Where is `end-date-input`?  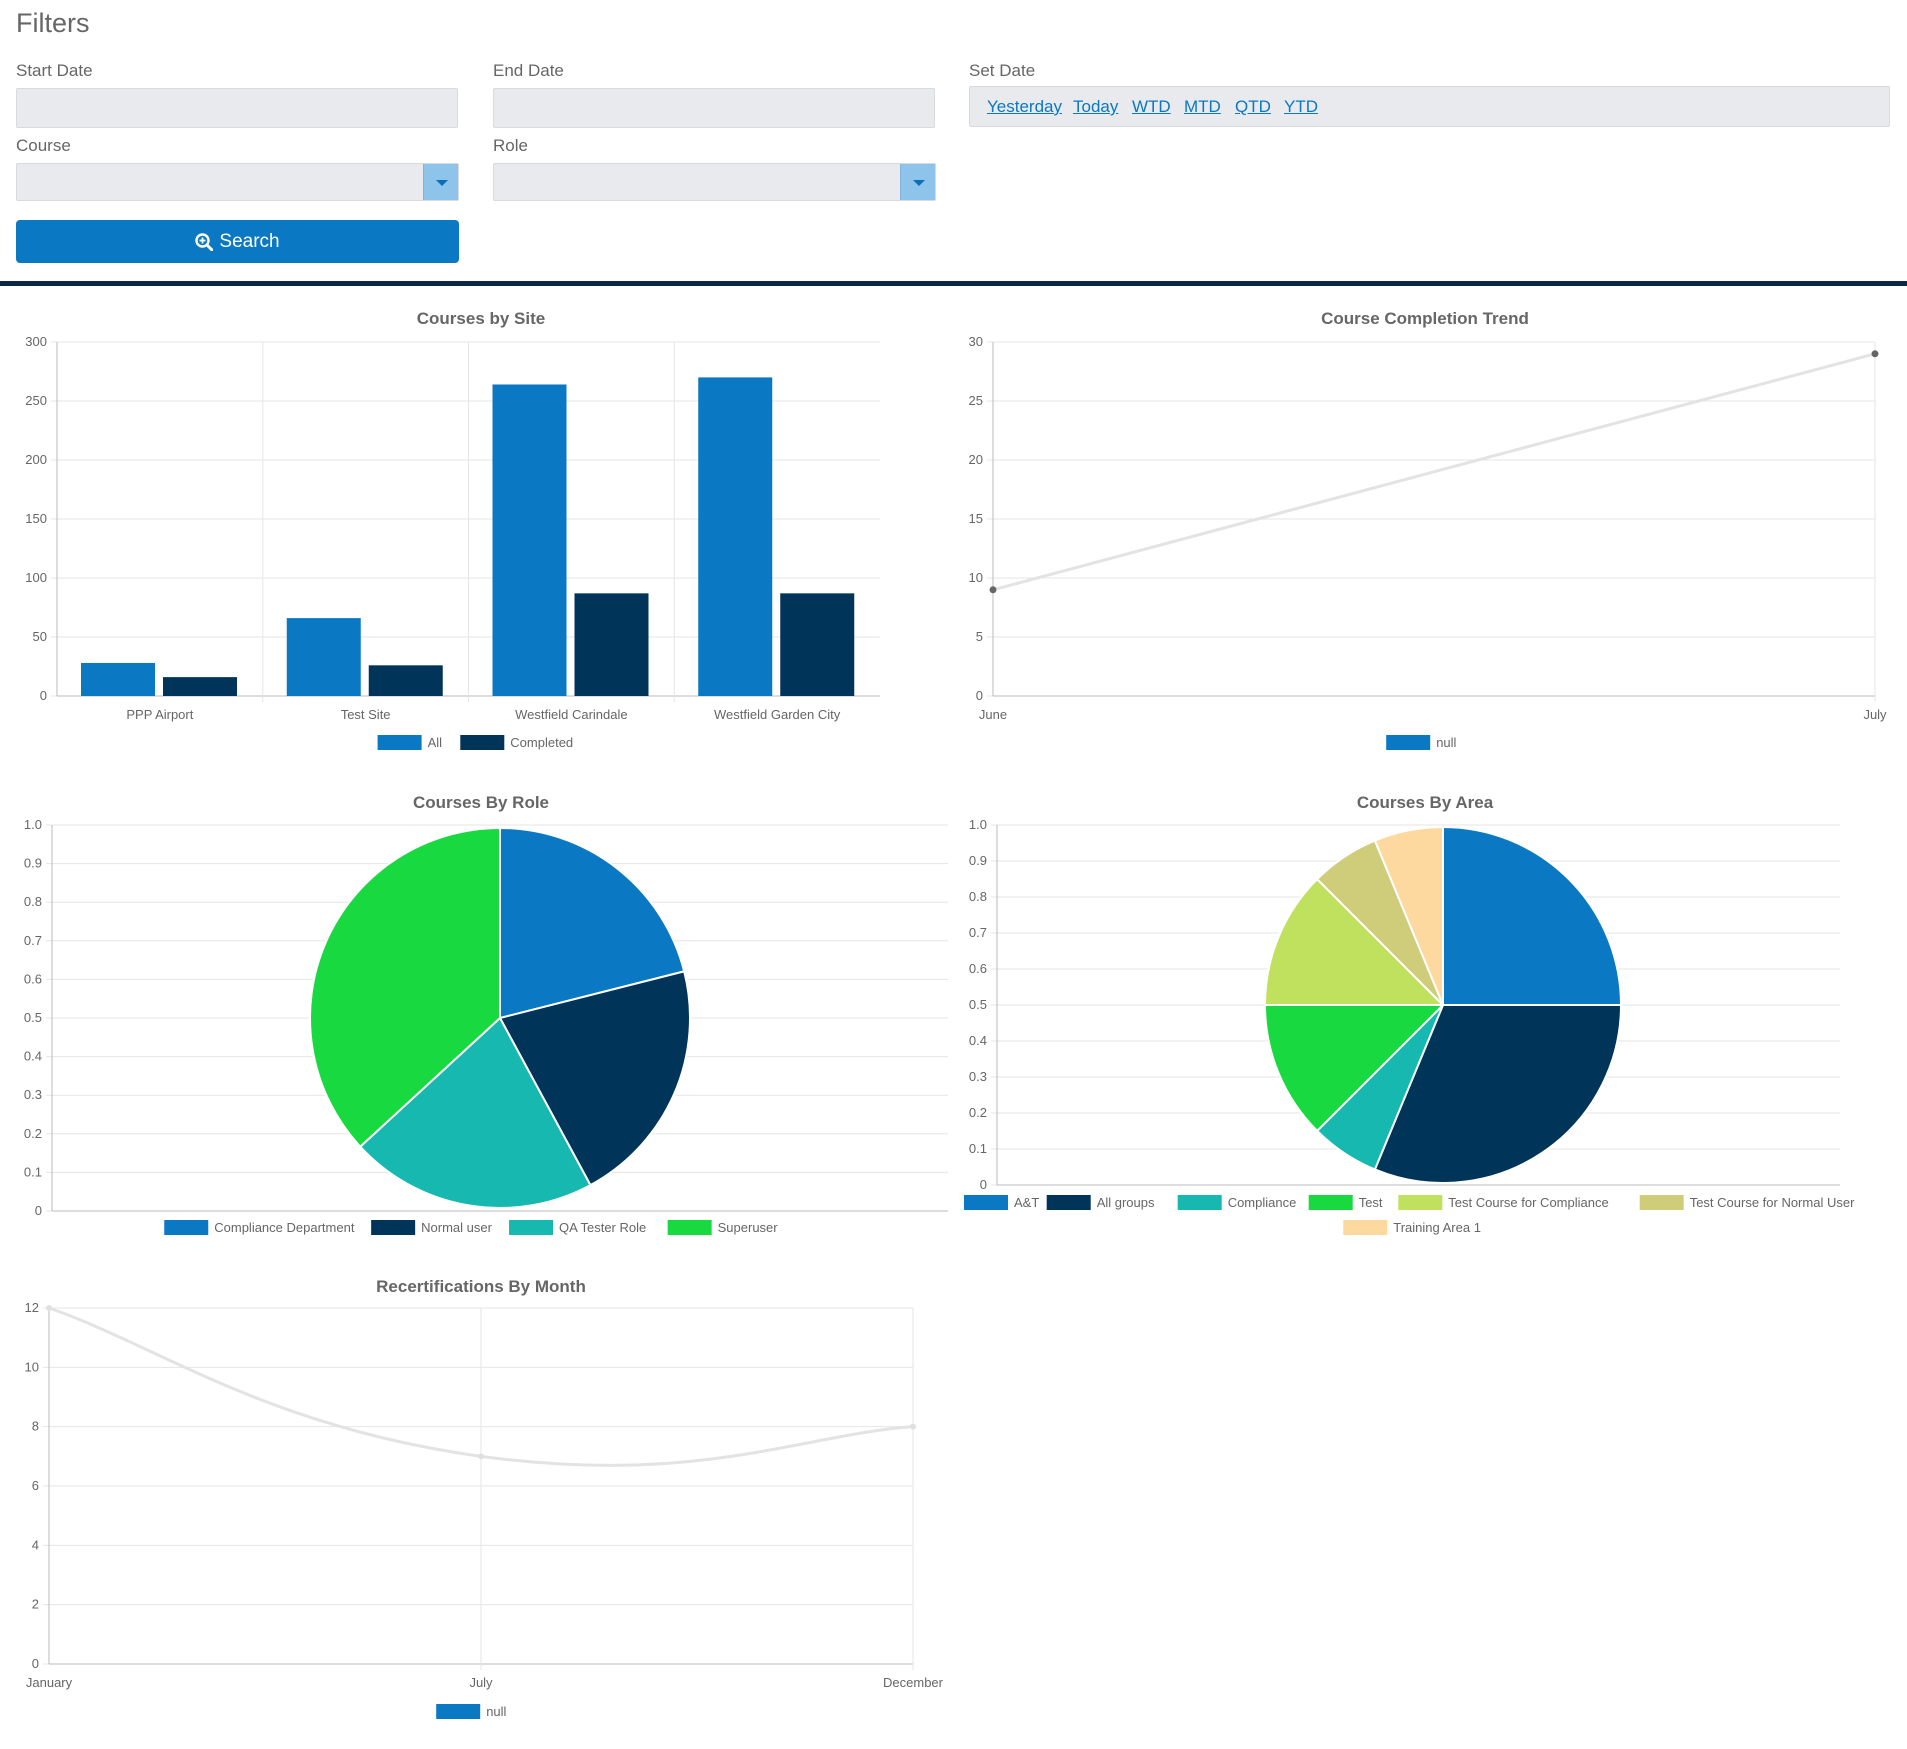 end-date-input is located at coordinates (714, 108).